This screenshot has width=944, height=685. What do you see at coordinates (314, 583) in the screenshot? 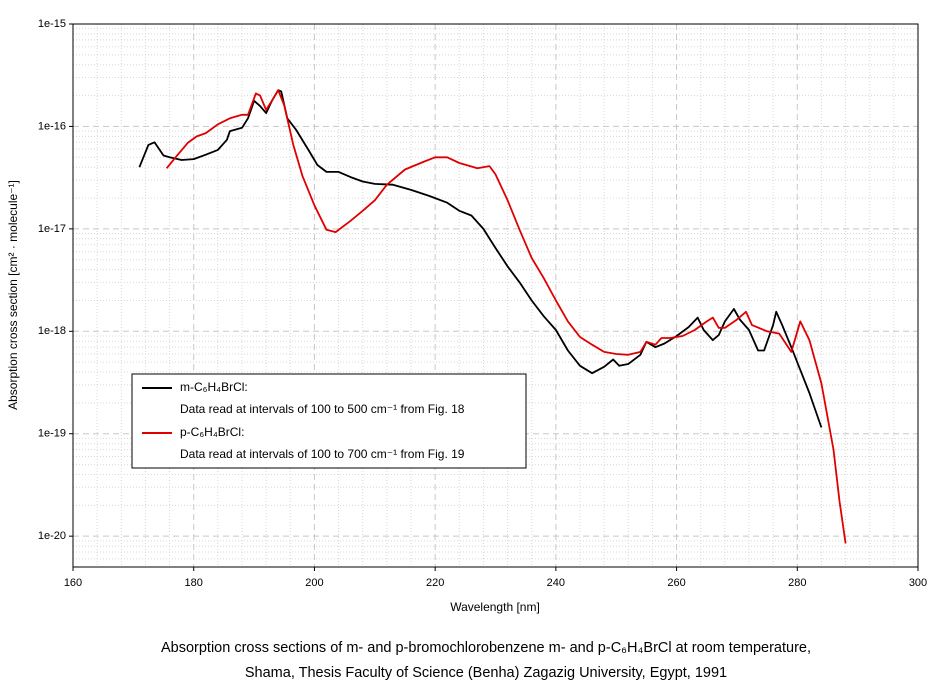
I see `x-tick-label: 200` at bounding box center [314, 583].